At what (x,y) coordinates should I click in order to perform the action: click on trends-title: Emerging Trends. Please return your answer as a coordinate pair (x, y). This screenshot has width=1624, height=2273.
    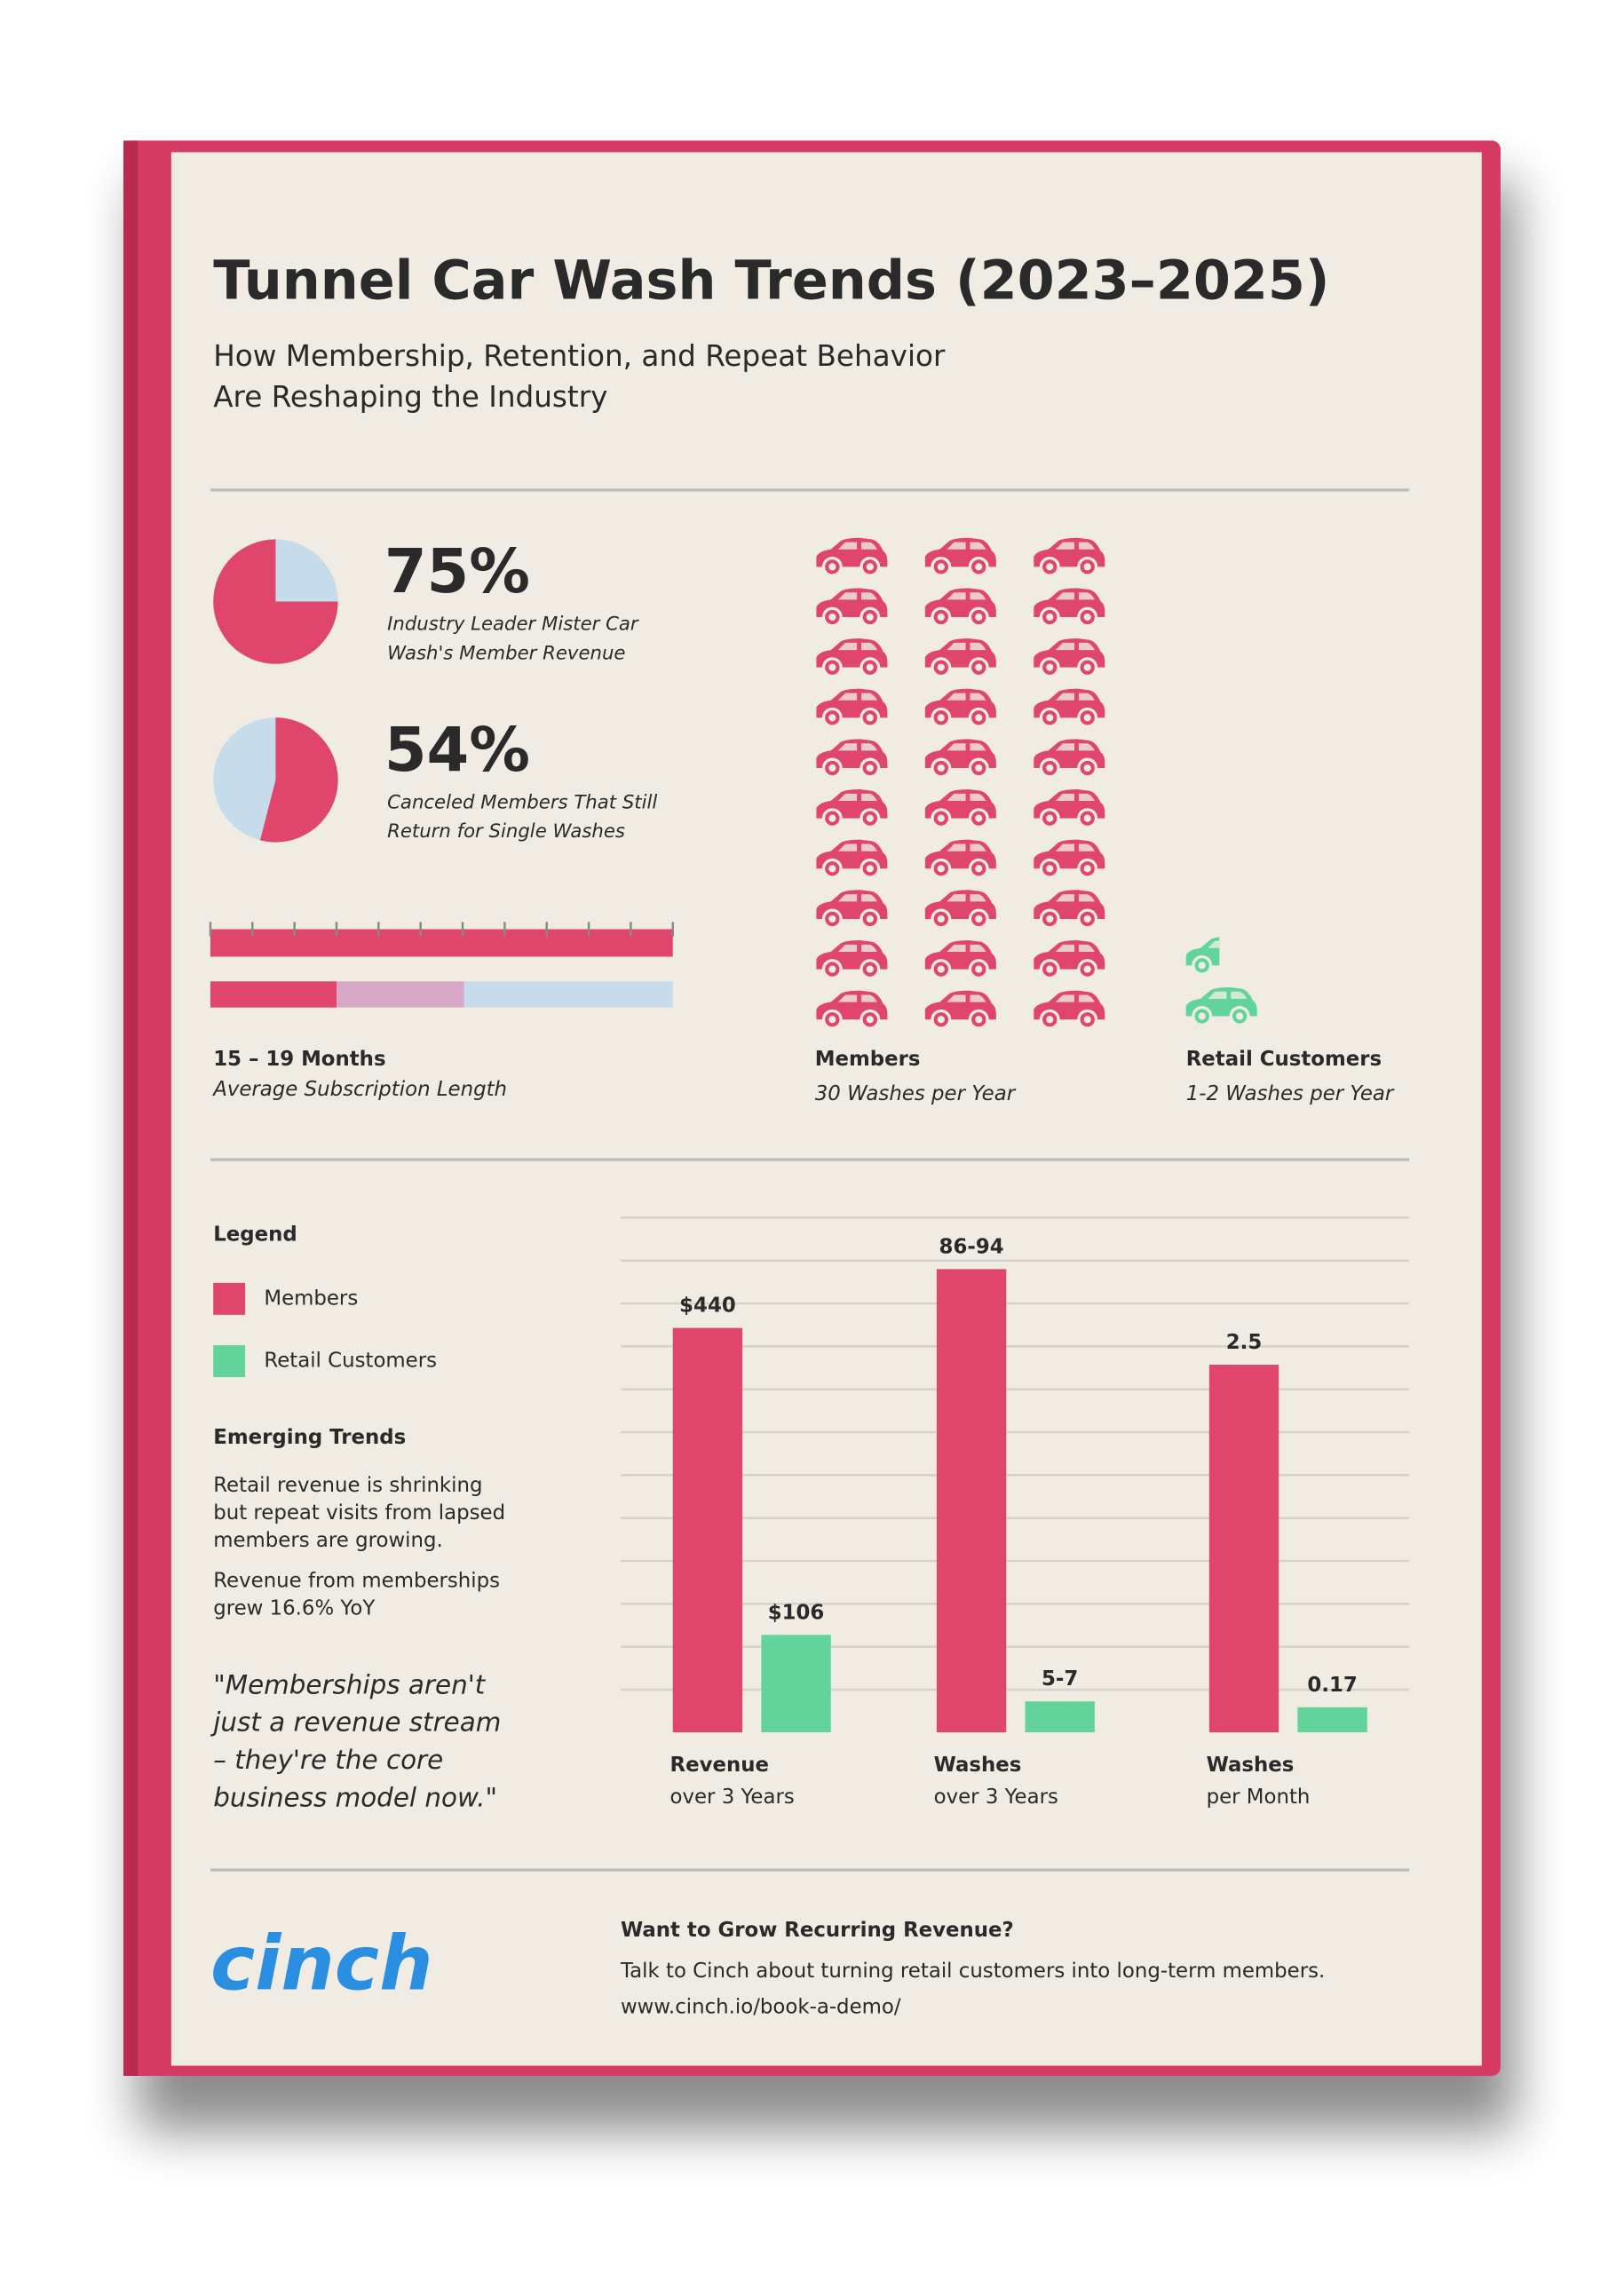
    Looking at the image, I should click on (309, 1438).